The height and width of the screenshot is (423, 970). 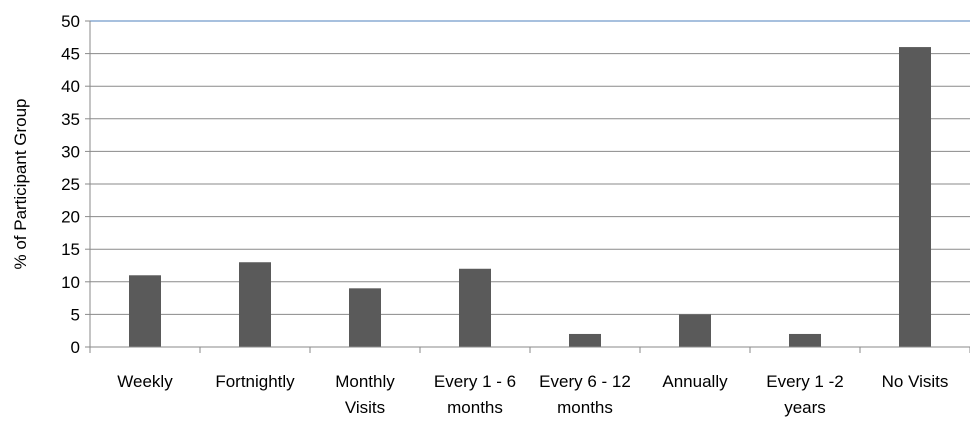 What do you see at coordinates (70, 282) in the screenshot?
I see `y-tick-label: 10` at bounding box center [70, 282].